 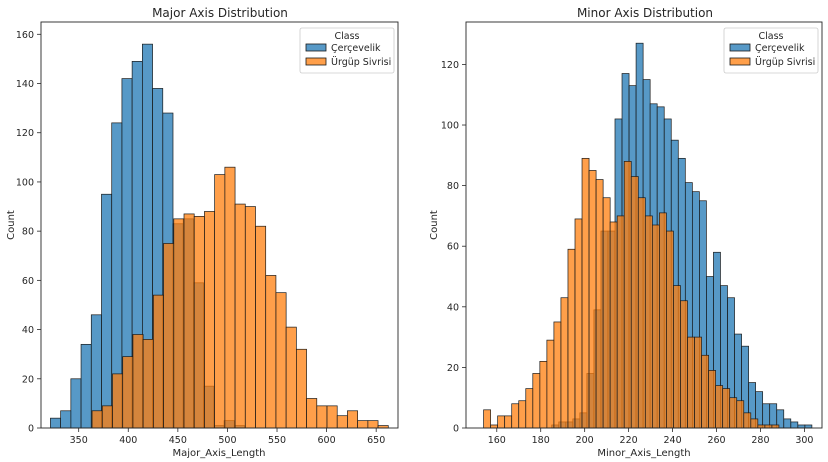 I want to click on minor-axis-y-tick-label-80: 80, so click(x=453, y=186).